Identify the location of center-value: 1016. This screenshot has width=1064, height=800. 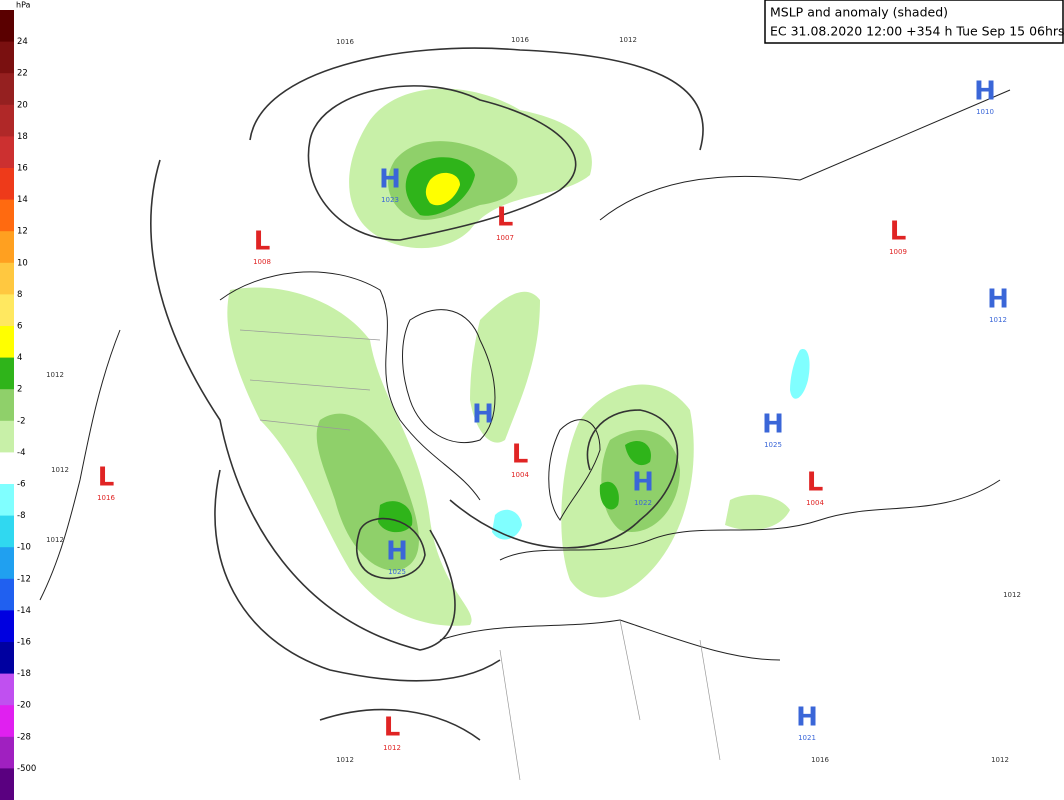
(106, 498).